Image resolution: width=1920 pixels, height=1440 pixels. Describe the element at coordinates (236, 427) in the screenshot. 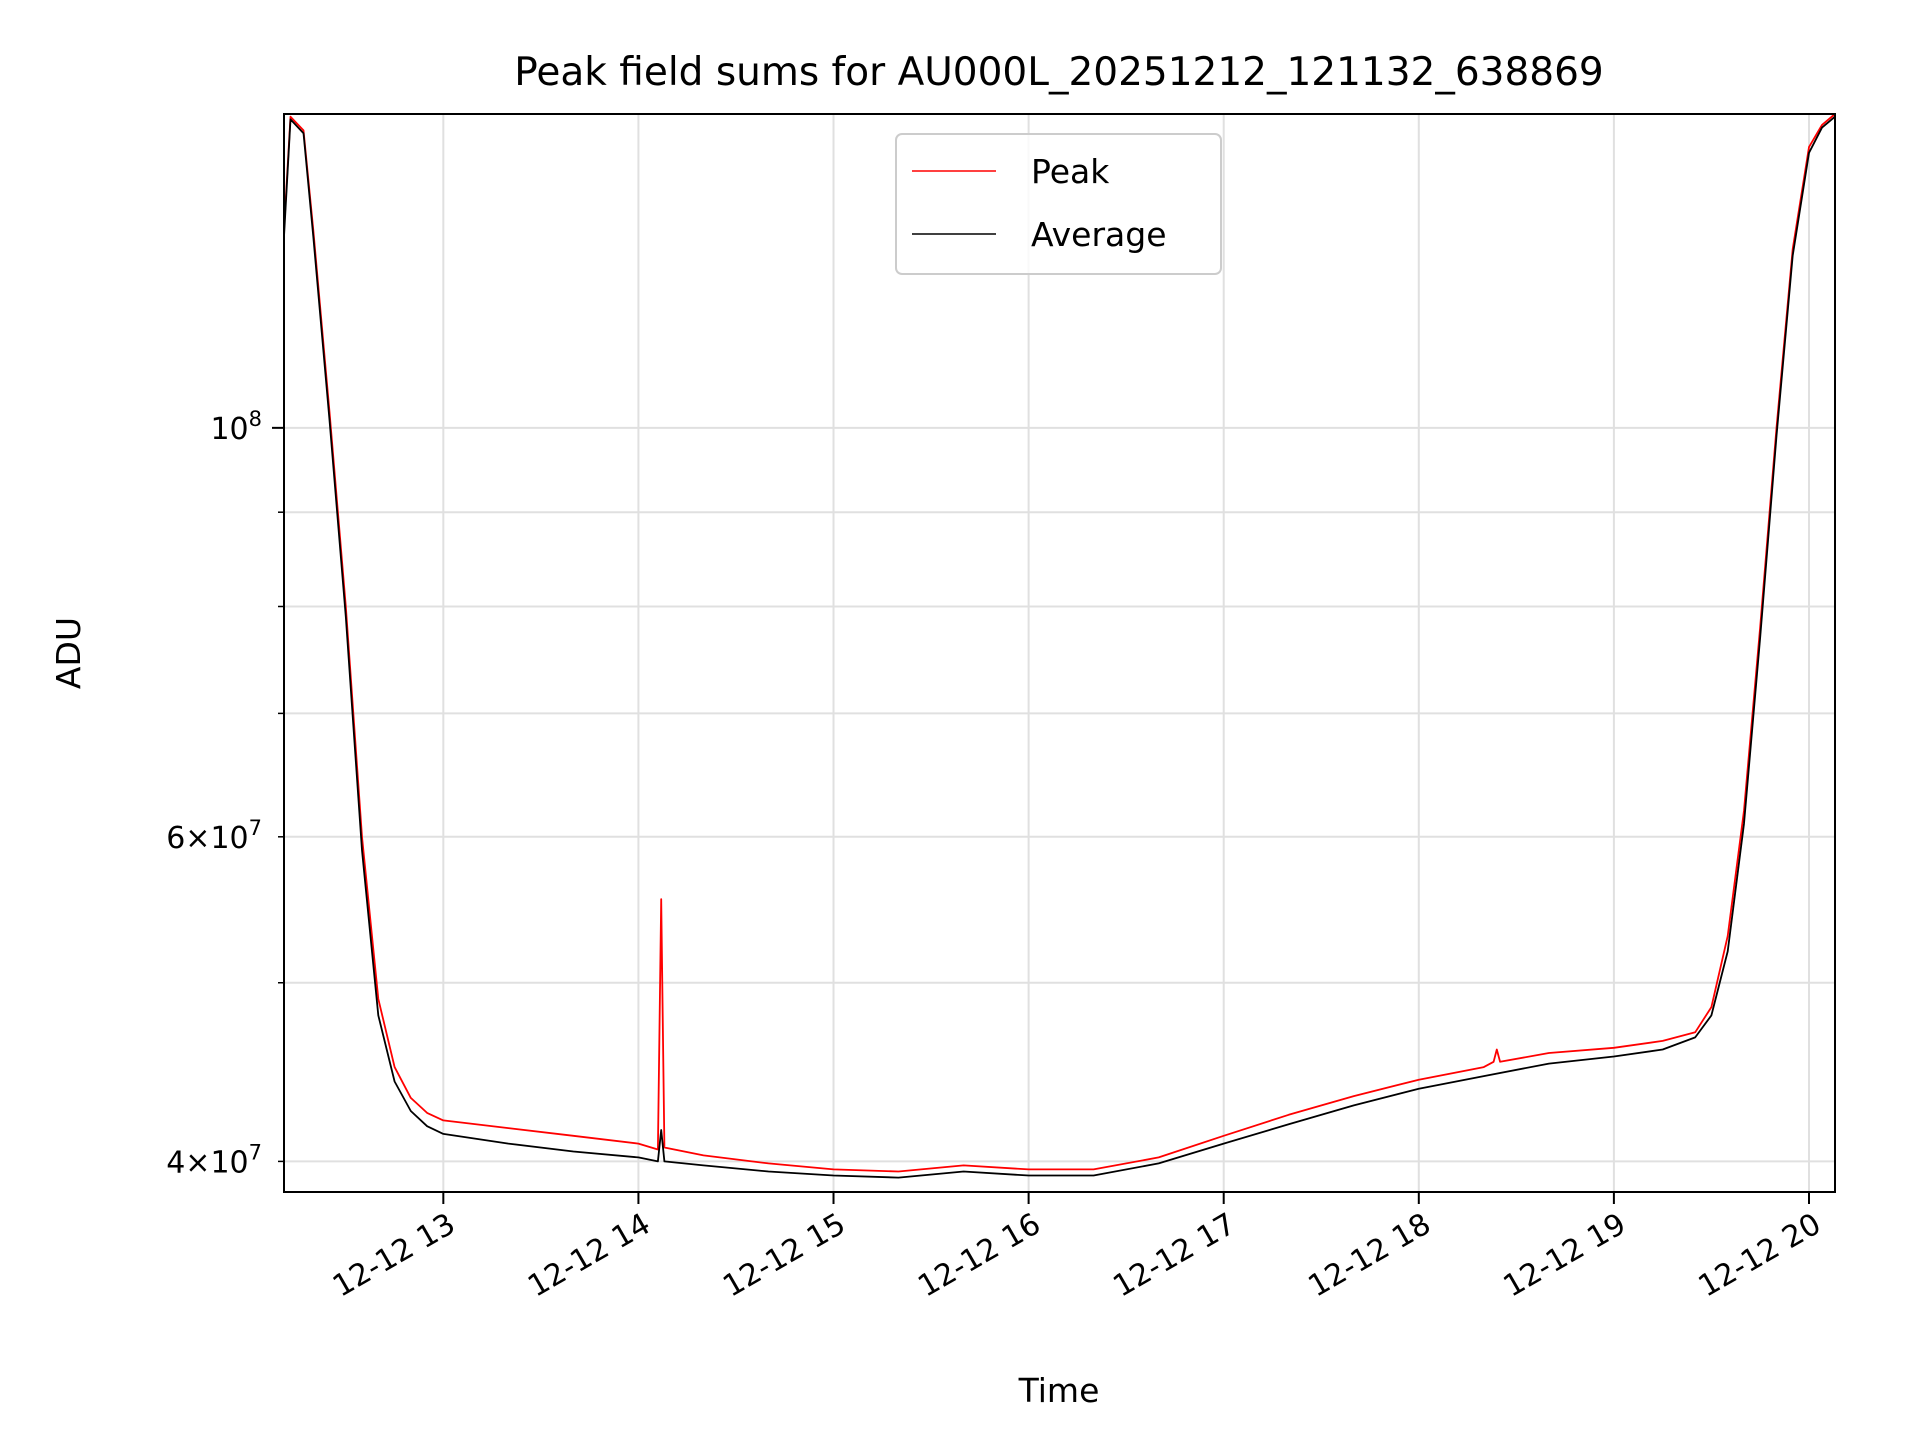

I see `y-tick-label: 108` at that location.